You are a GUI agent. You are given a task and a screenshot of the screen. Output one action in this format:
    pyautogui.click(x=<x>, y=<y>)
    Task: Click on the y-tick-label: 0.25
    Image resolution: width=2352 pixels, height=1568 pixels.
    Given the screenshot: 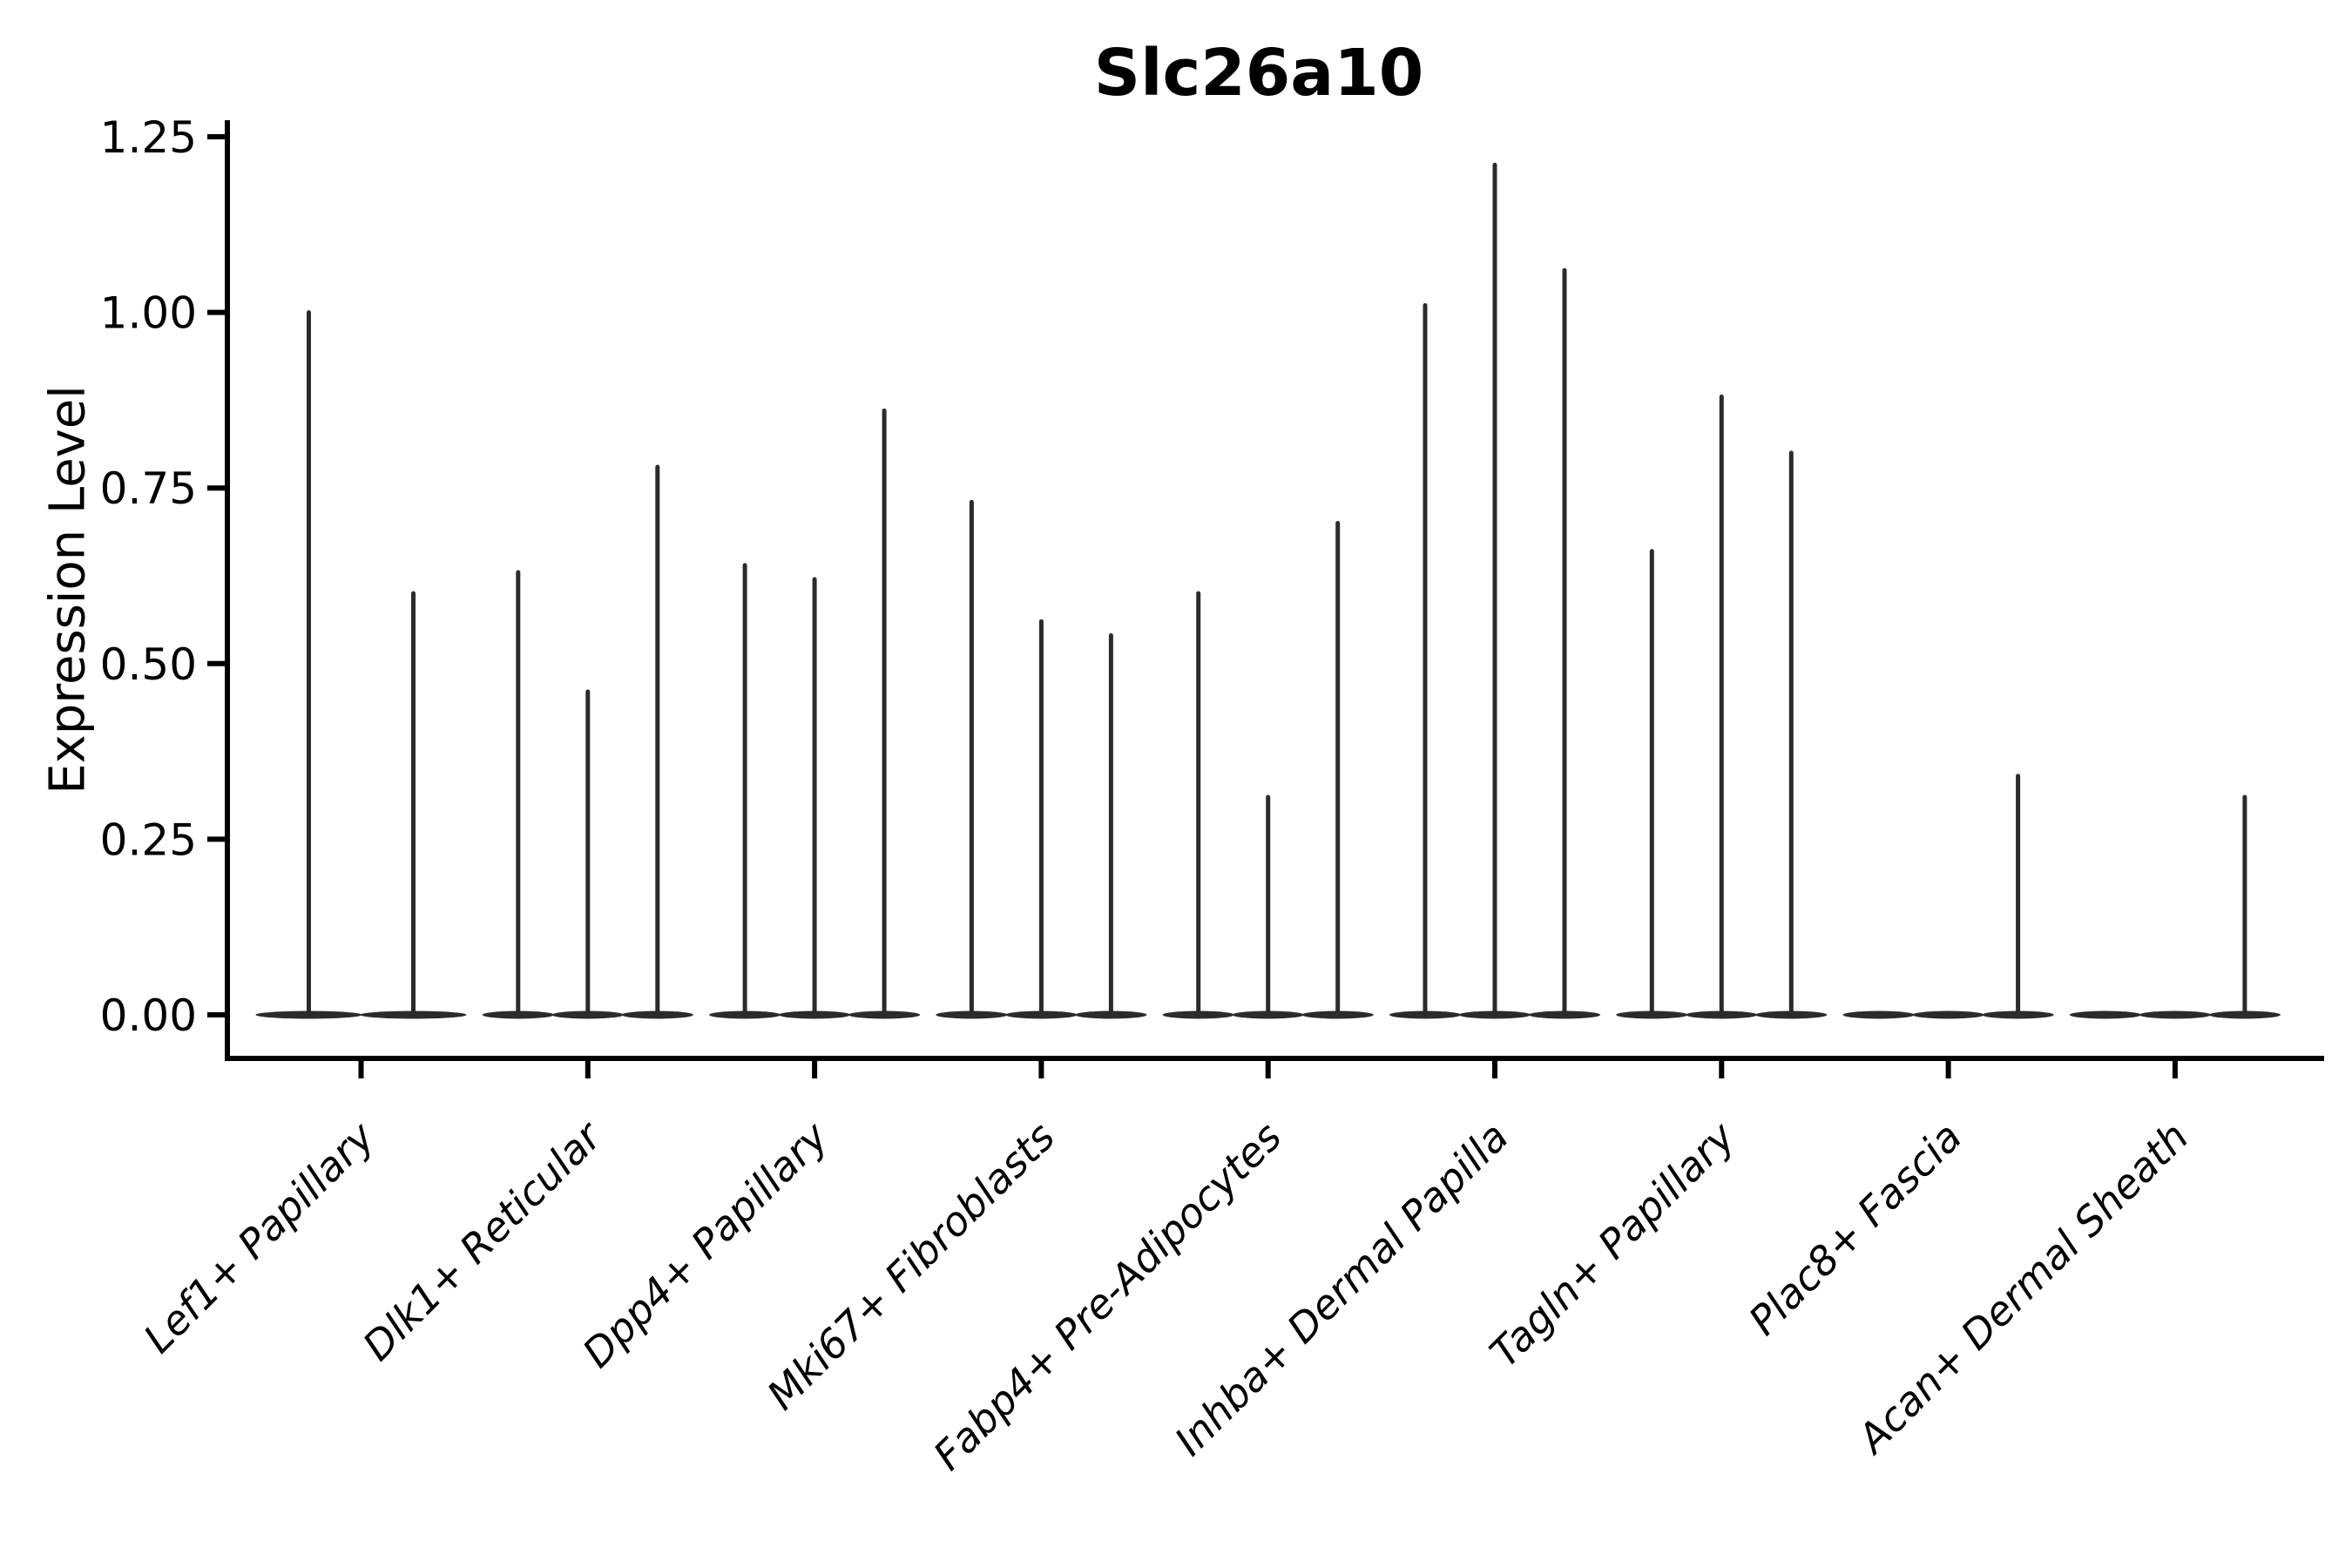 What is the action you would take?
    pyautogui.click(x=148, y=839)
    